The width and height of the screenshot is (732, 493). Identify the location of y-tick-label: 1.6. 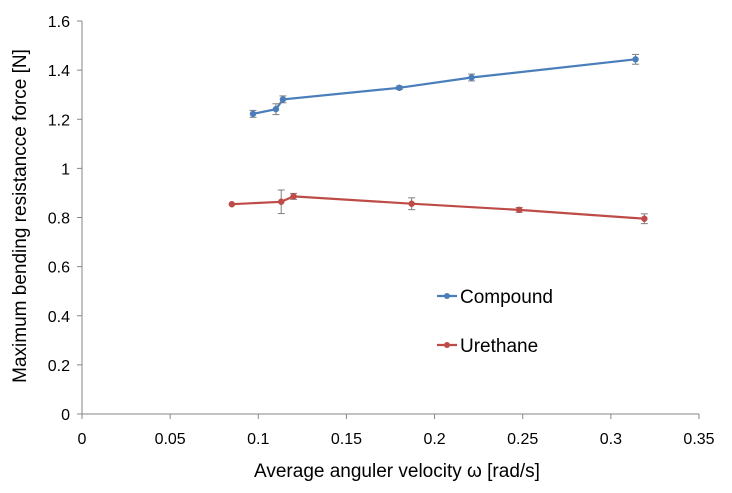
(59, 22).